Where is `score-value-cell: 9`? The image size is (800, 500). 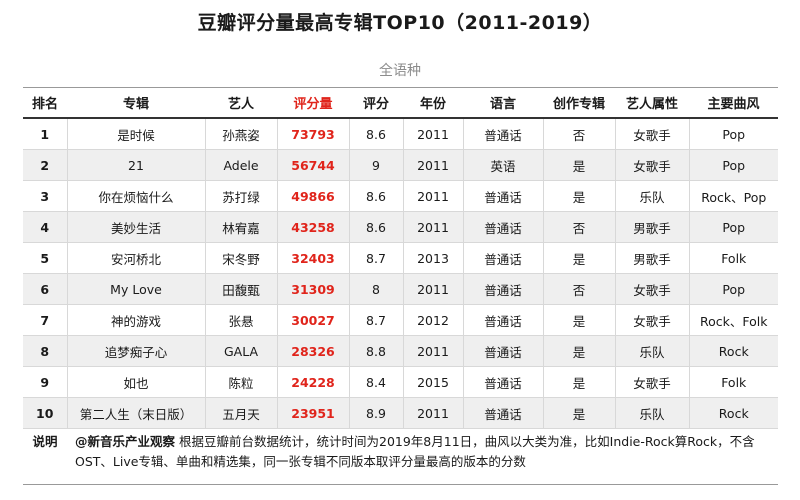 score-value-cell: 9 is located at coordinates (375, 165).